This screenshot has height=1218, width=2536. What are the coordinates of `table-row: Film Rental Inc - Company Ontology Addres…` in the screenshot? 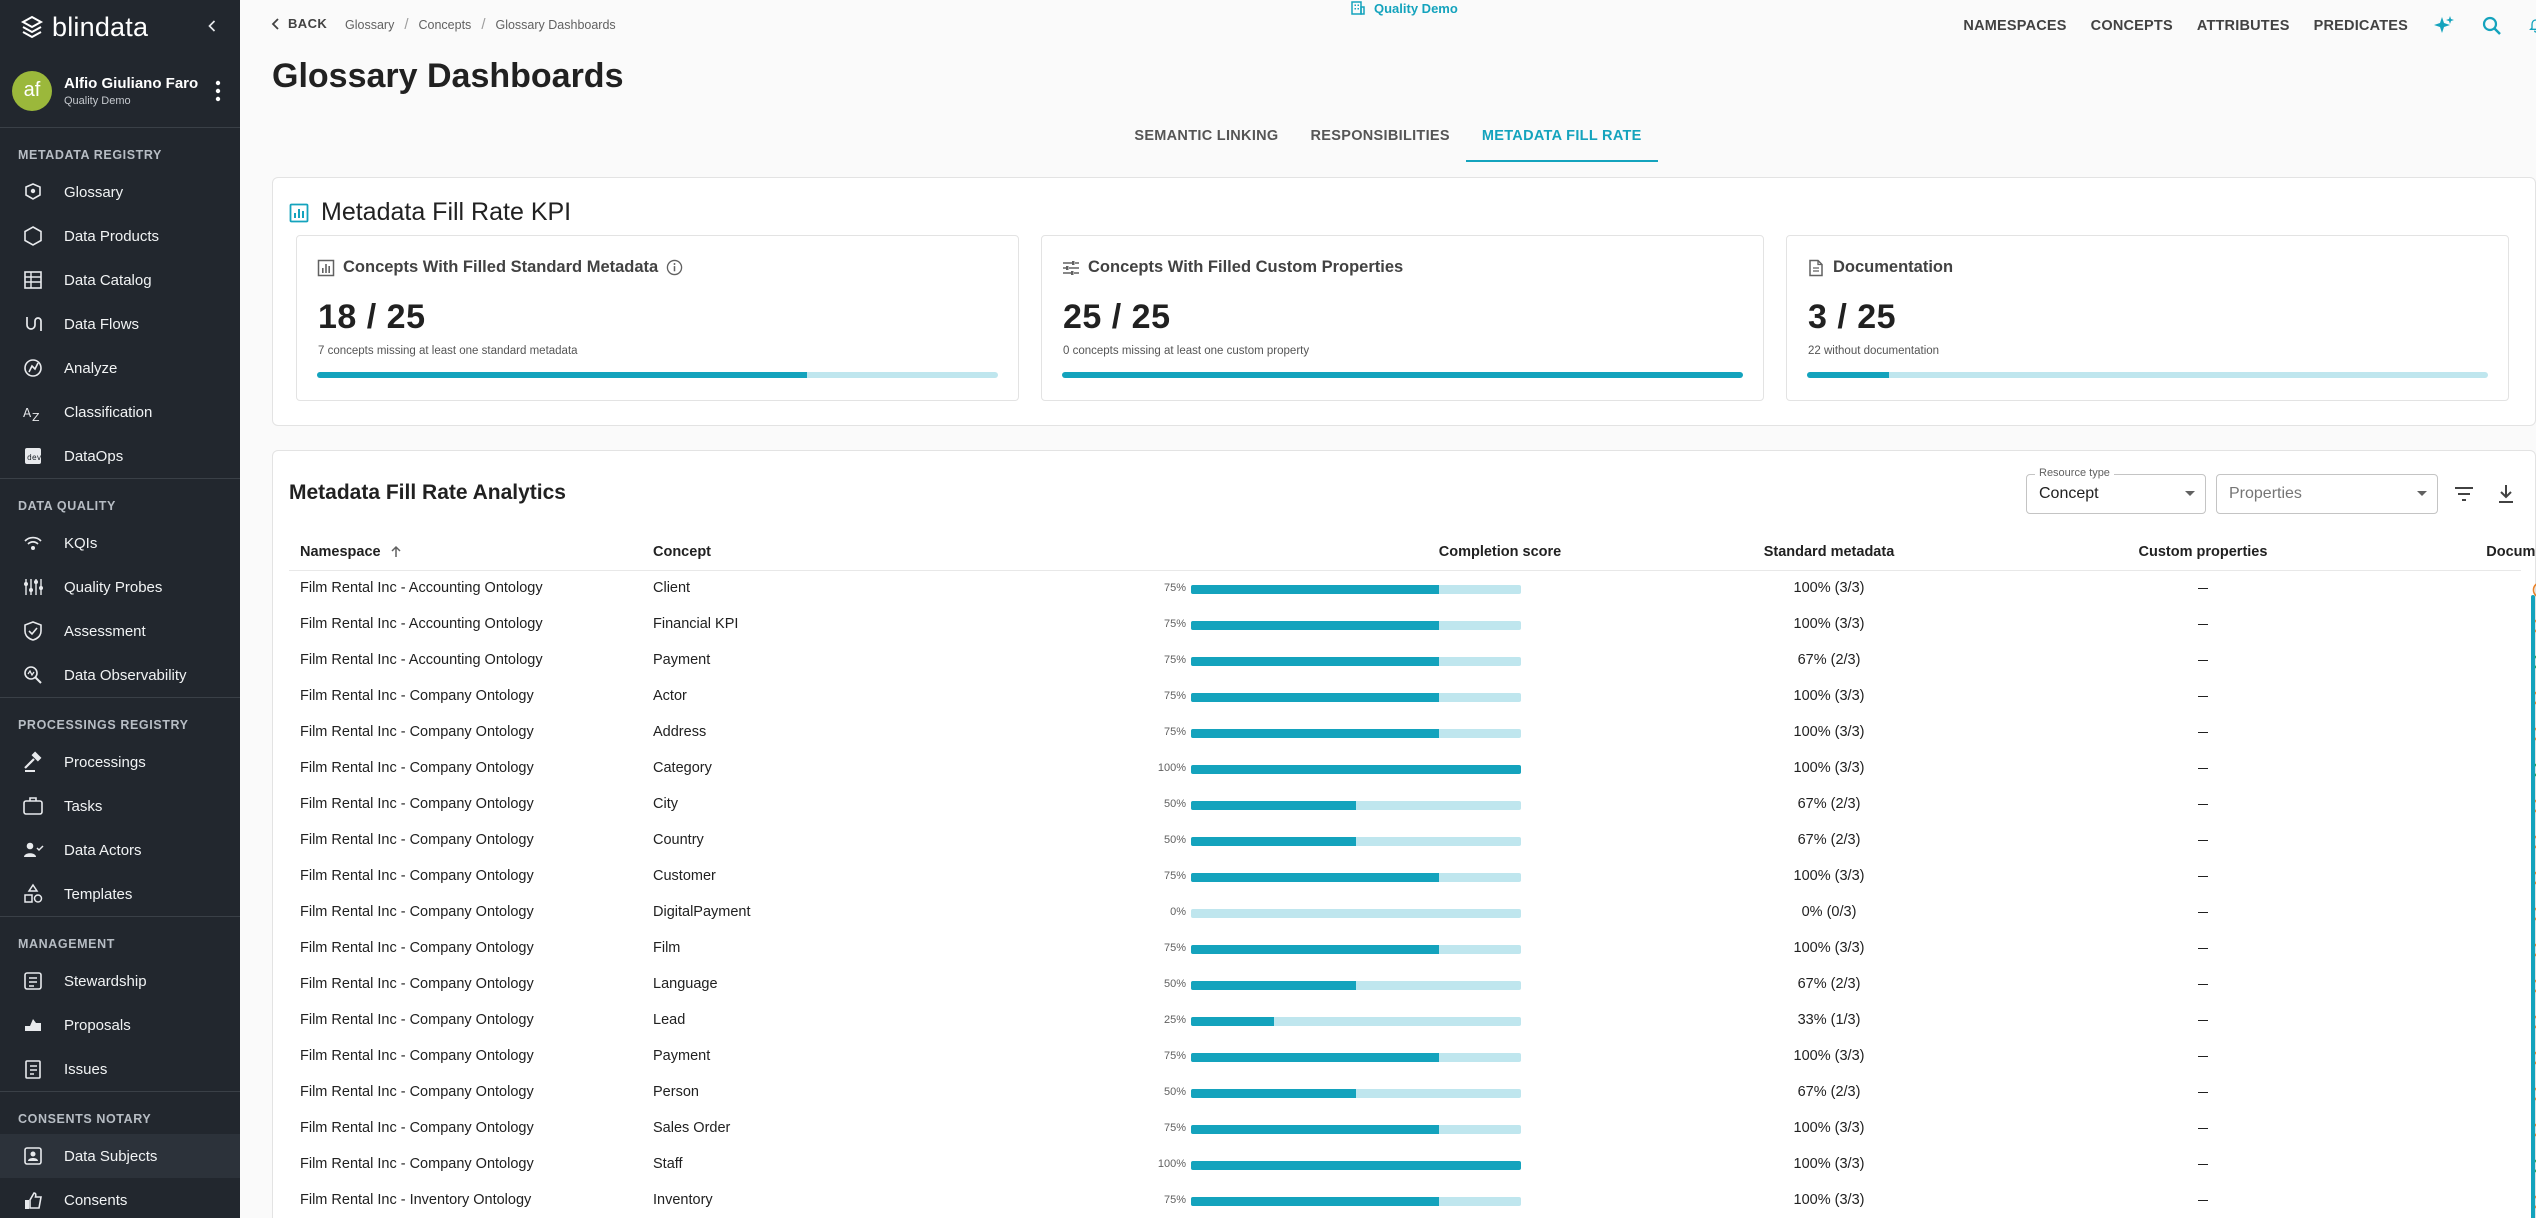 It's located at (1412, 733).